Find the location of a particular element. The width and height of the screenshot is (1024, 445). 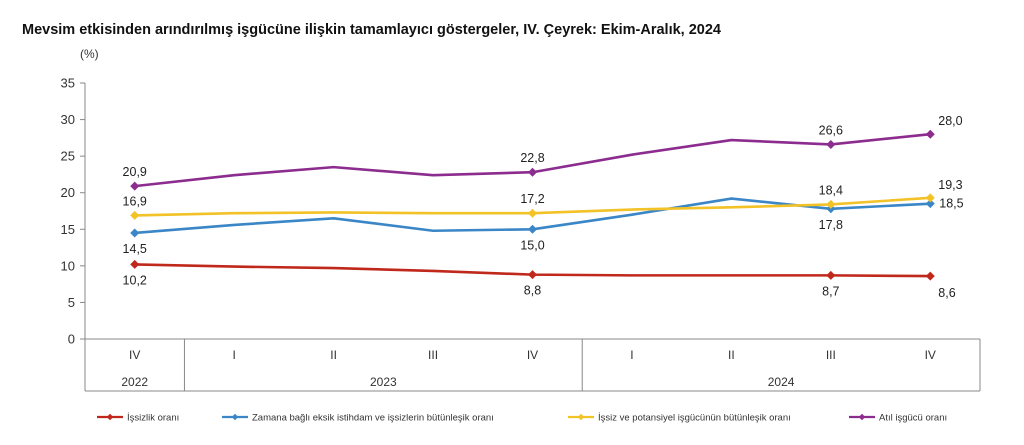

legend-entry-4: Atıl işgücü oranı is located at coordinates (913, 418).